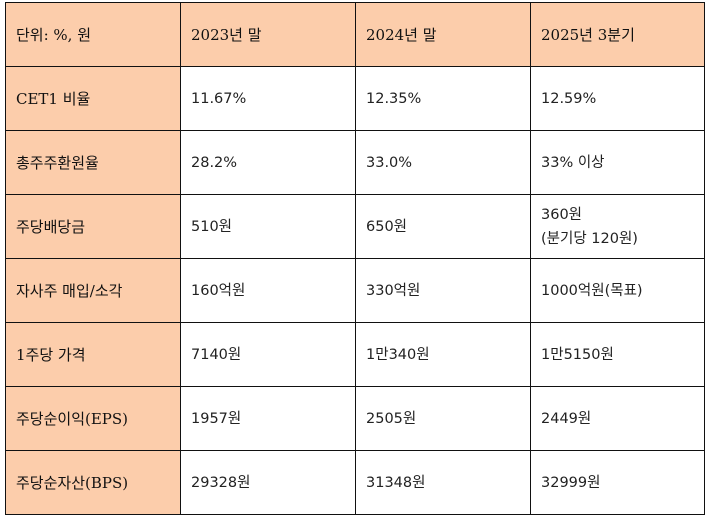 This screenshot has width=708, height=527. What do you see at coordinates (617, 34) in the screenshot?
I see `column-header-2025q3: 2025년 3분기` at bounding box center [617, 34].